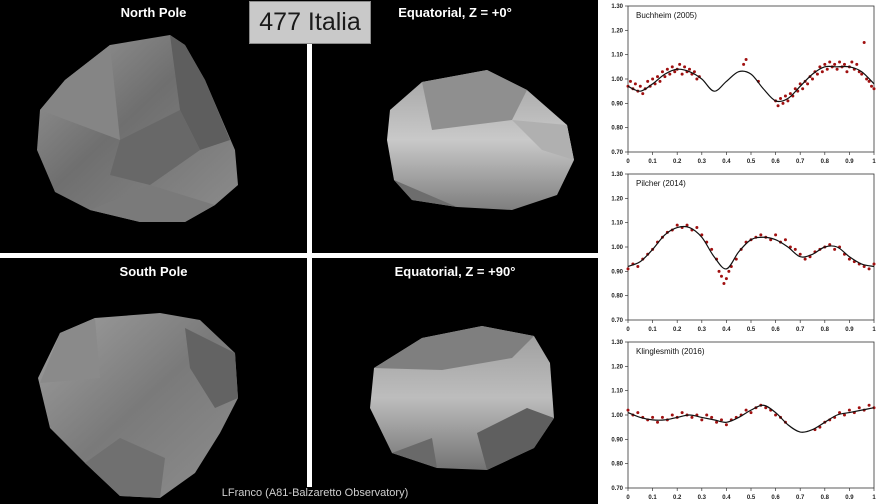 The image size is (880, 504). I want to click on asteroid-shape-north-pole, so click(137, 128).